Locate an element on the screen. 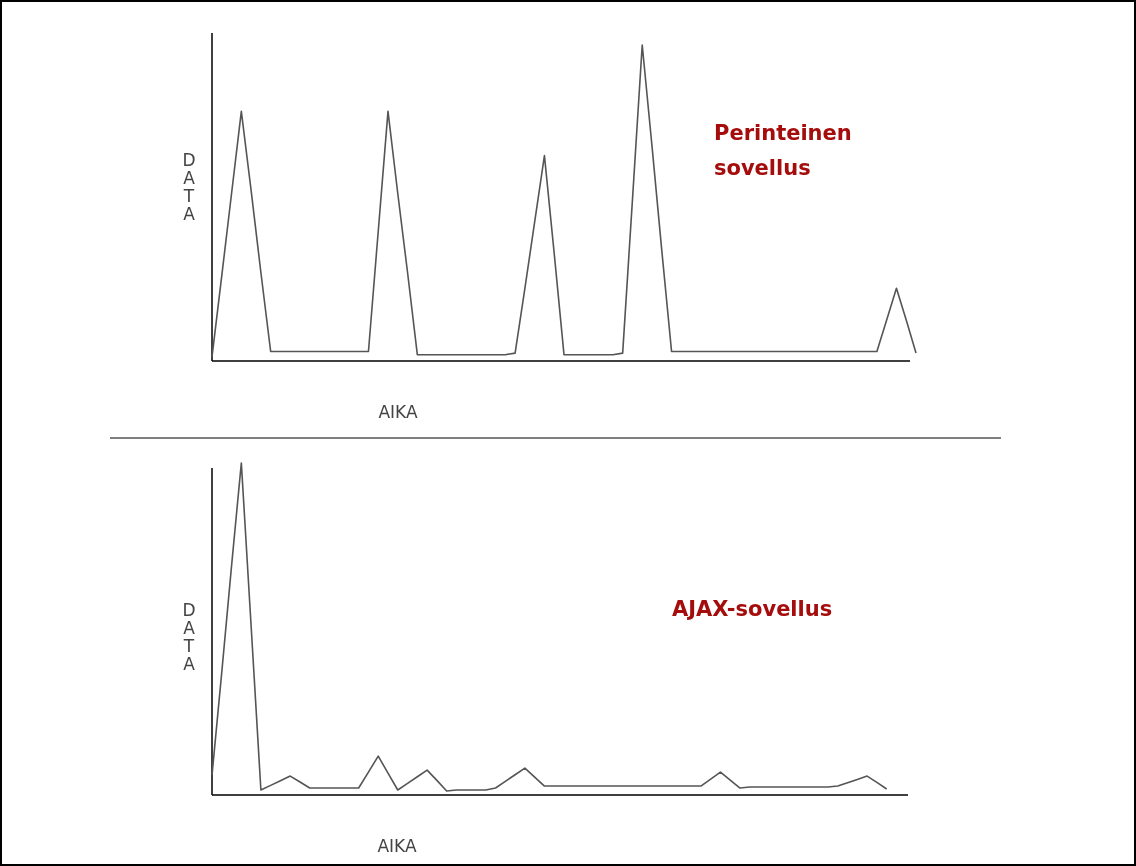  annotation: AJAX-sovellus is located at coordinates (752, 609).